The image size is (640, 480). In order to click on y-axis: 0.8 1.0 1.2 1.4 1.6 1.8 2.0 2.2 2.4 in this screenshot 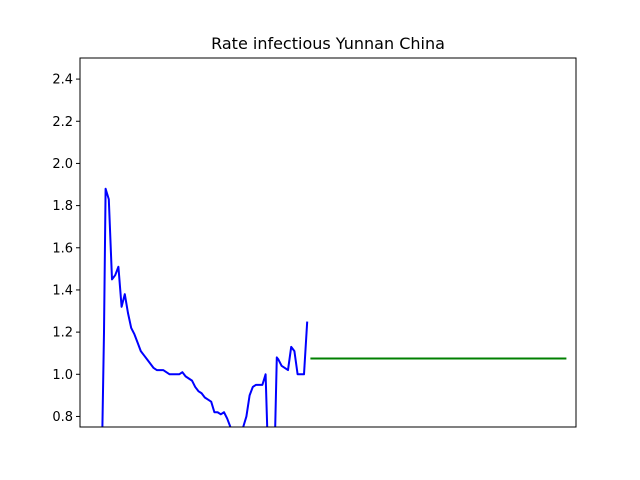, I will do `click(66, 249)`.